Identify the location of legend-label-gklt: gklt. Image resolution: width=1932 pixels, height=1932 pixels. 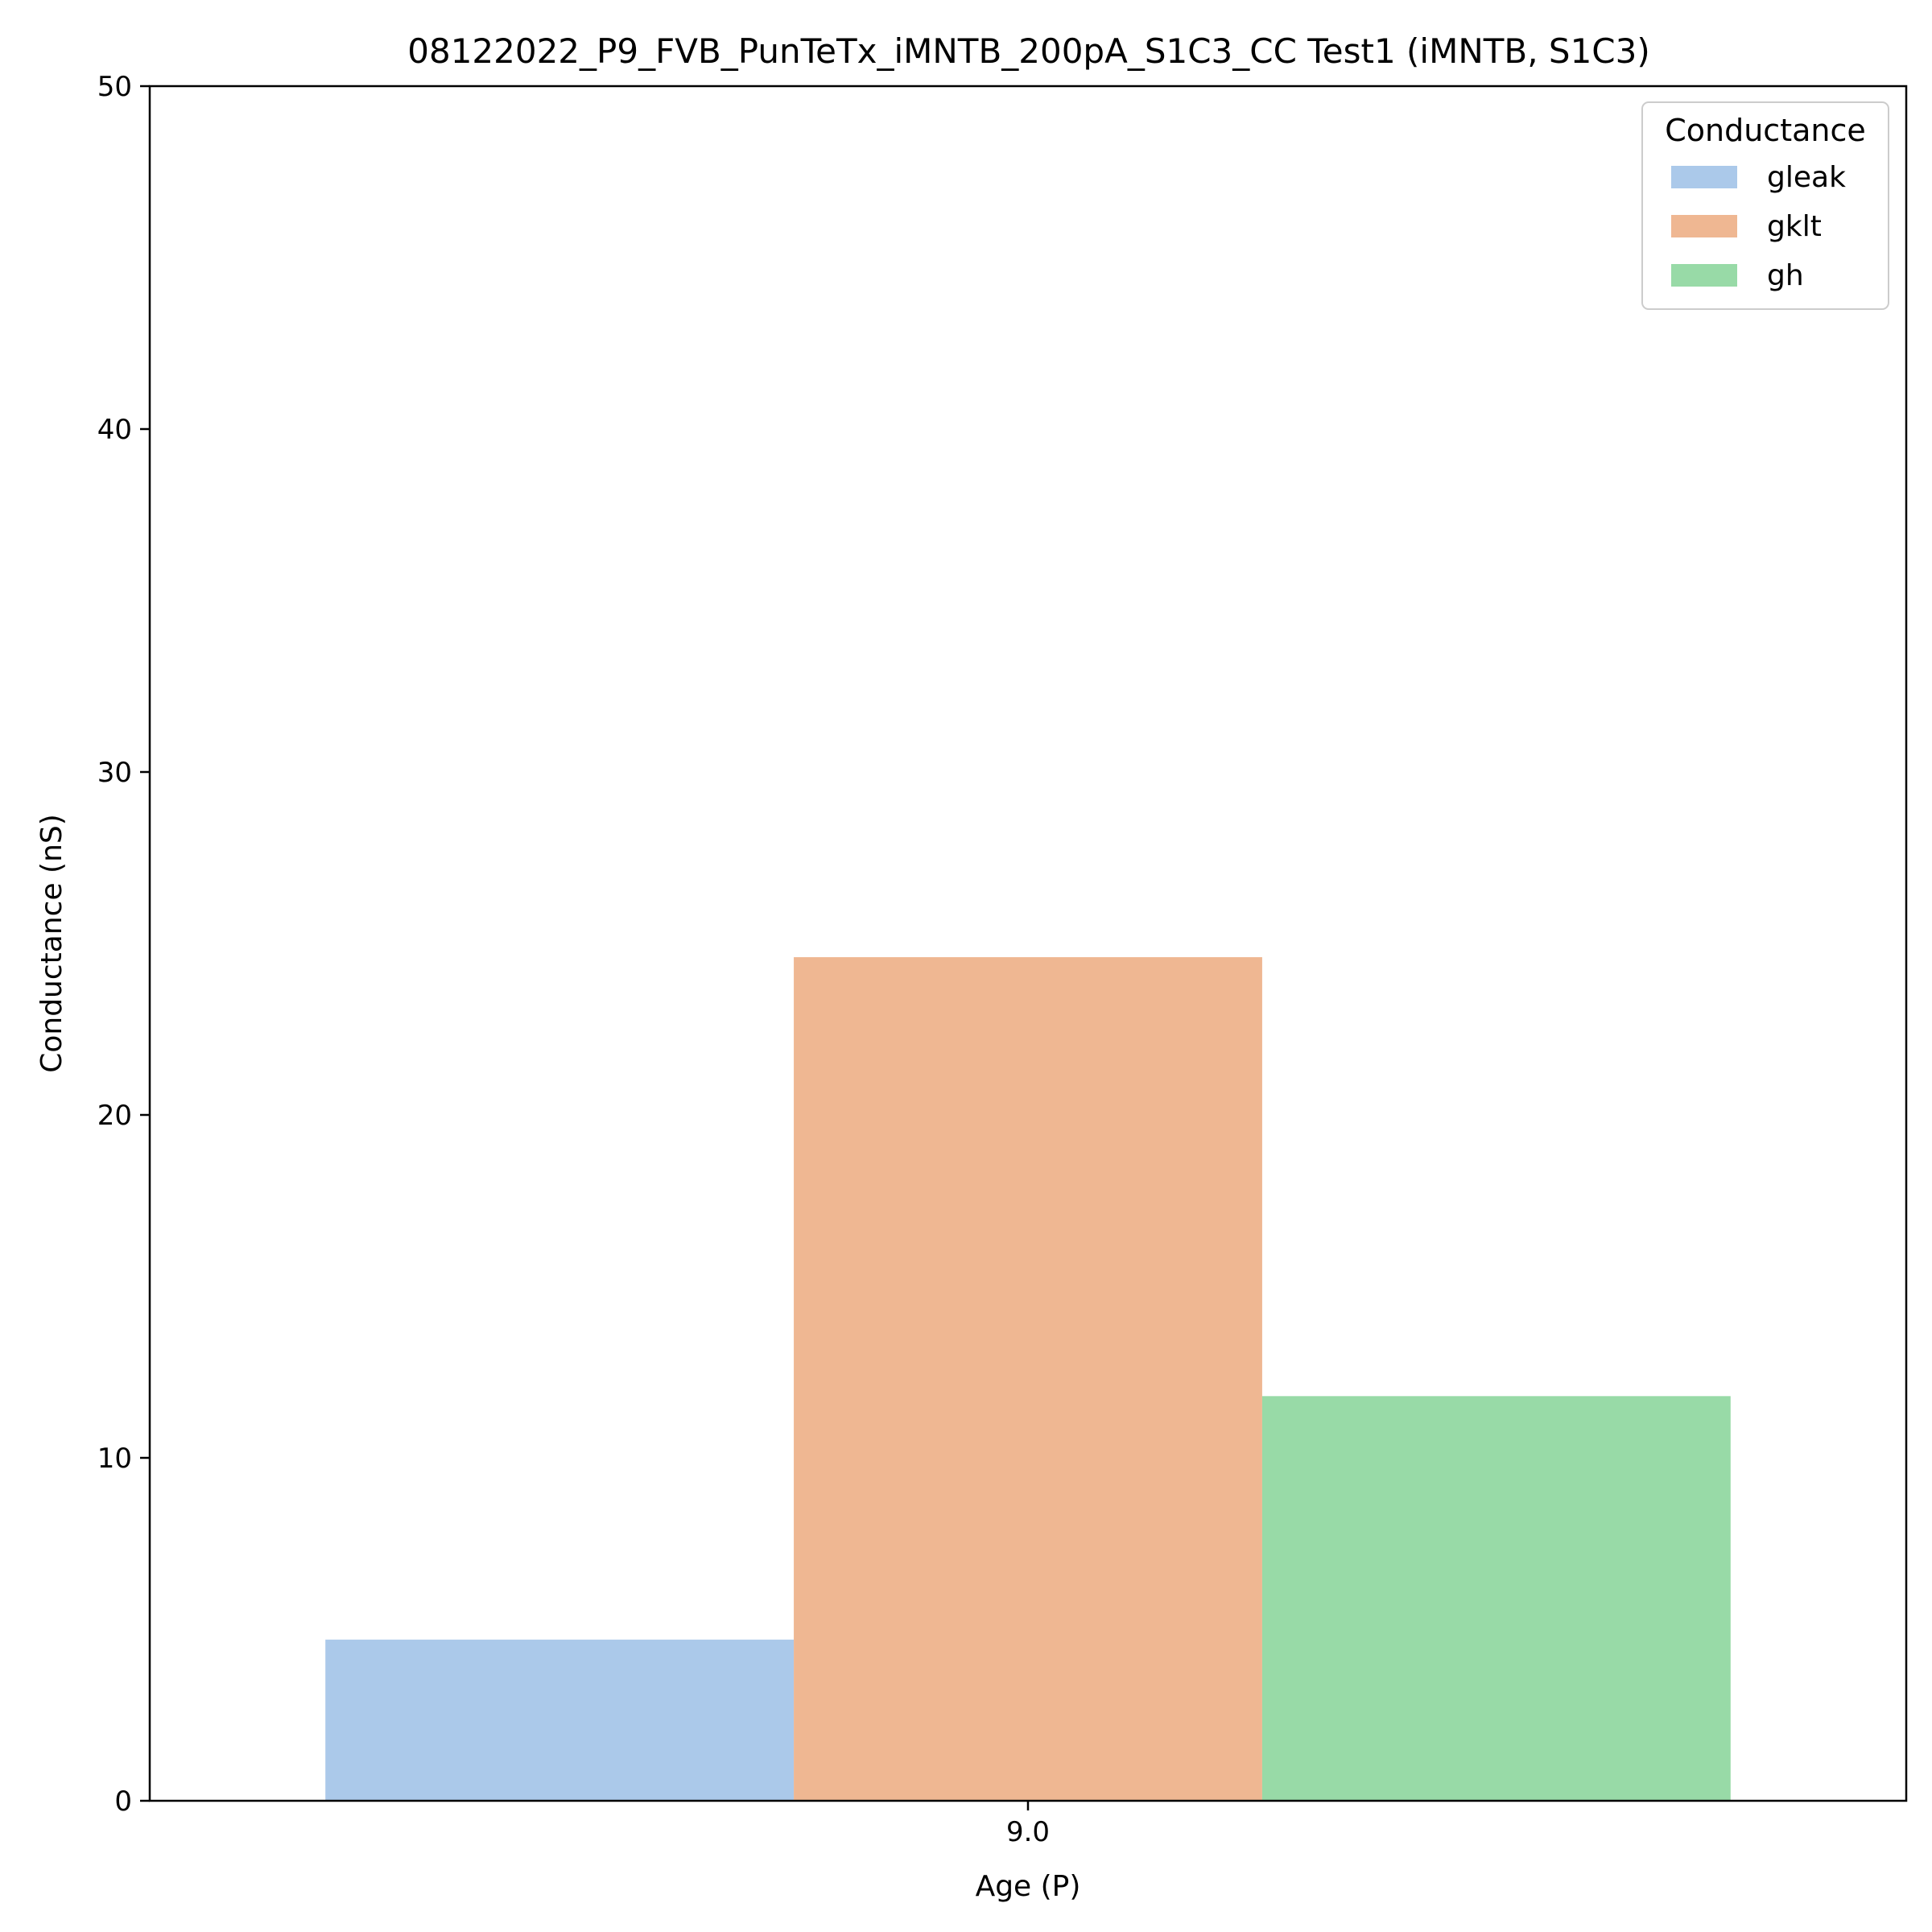
(1794, 226).